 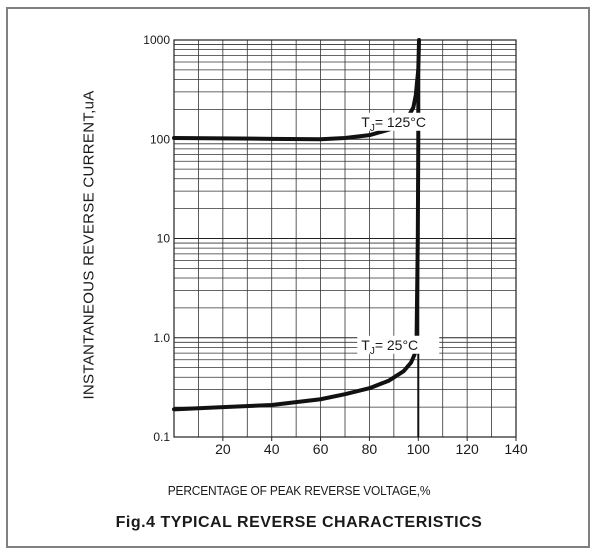 I want to click on y-axis-title: INSTANTANEOUS REVERSE CURRENT,uA, so click(x=89, y=245).